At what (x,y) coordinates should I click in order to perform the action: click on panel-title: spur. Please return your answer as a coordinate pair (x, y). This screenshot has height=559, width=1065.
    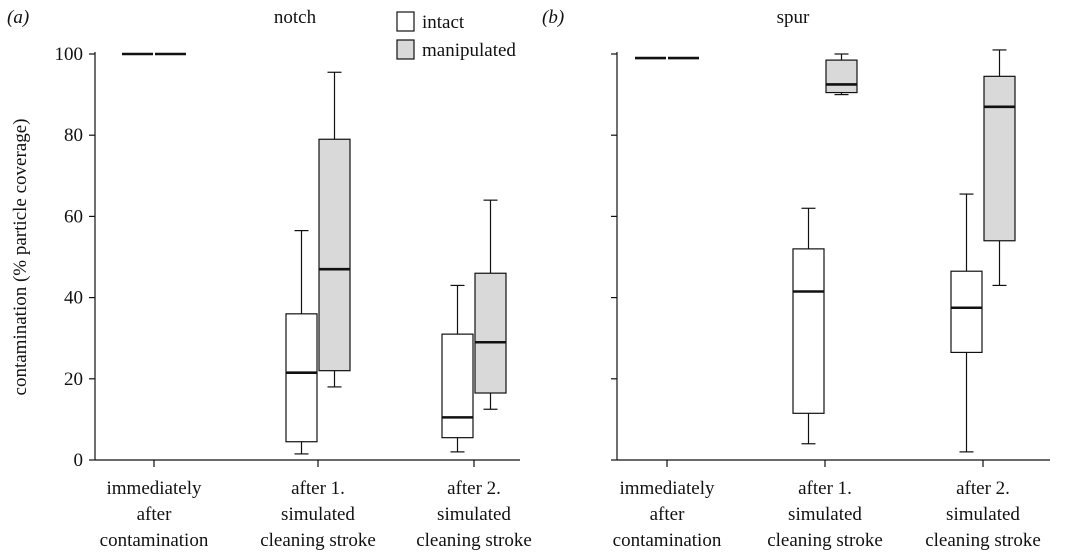
    Looking at the image, I should click on (793, 17).